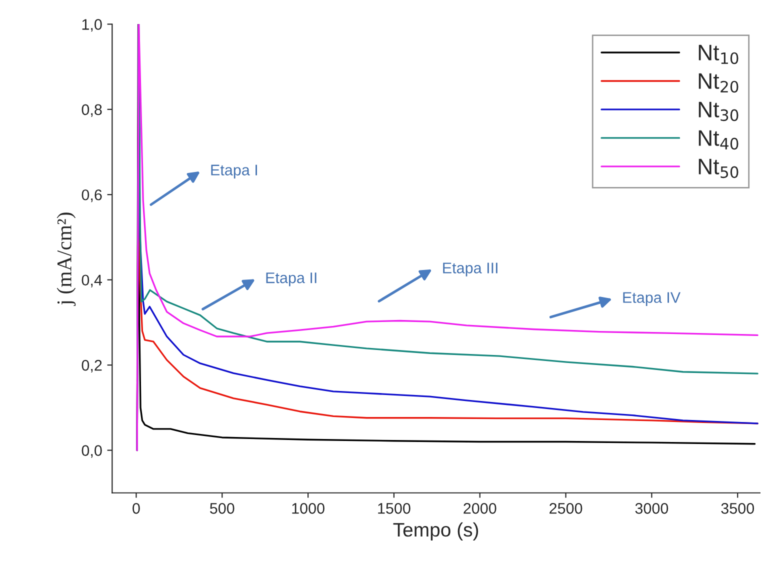 Image resolution: width=763 pixels, height=562 pixels. I want to click on annotation: Etapa I, so click(234, 171).